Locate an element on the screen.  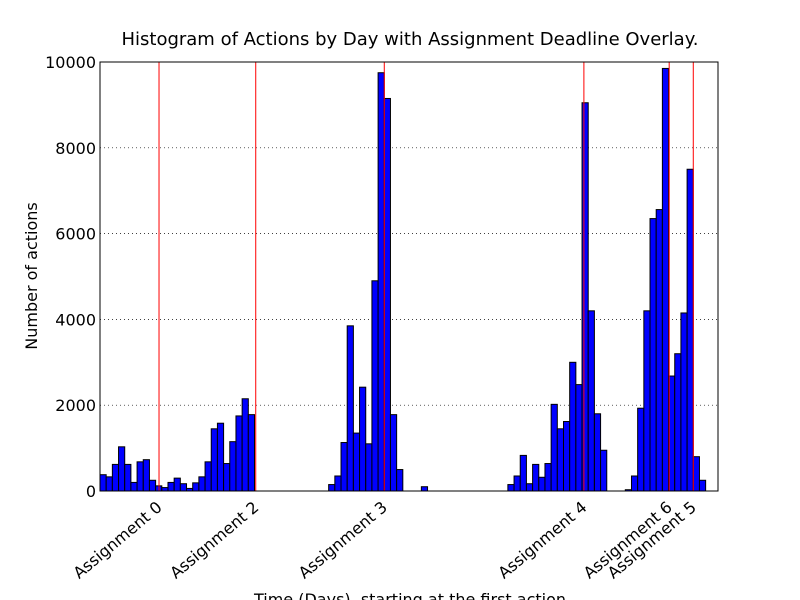
x-tick-label: Assignment 3 is located at coordinates (343, 540).